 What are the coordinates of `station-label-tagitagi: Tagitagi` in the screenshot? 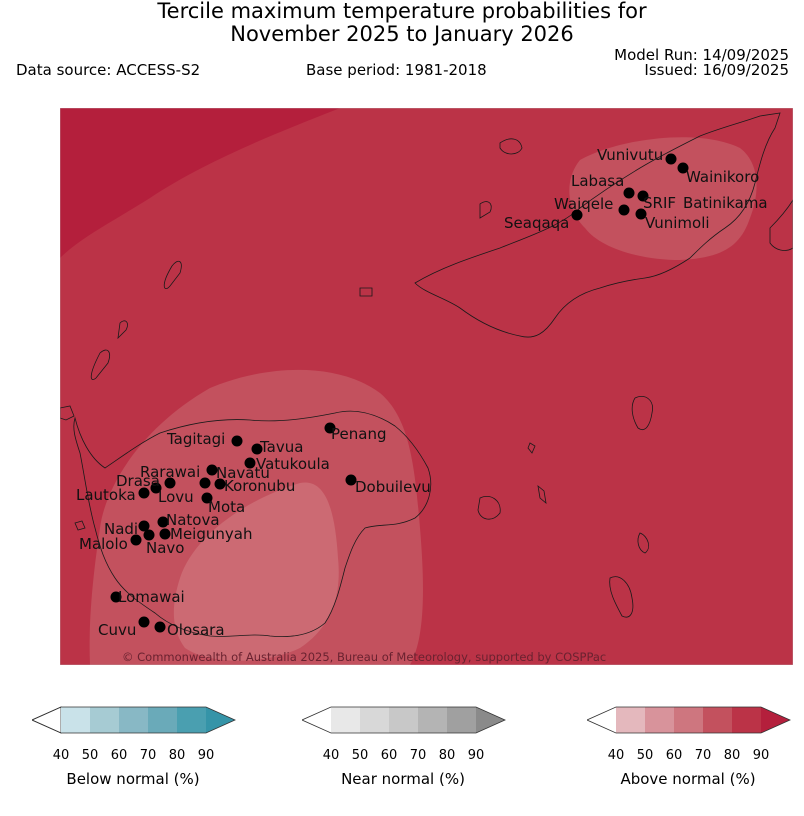 It's located at (195, 439).